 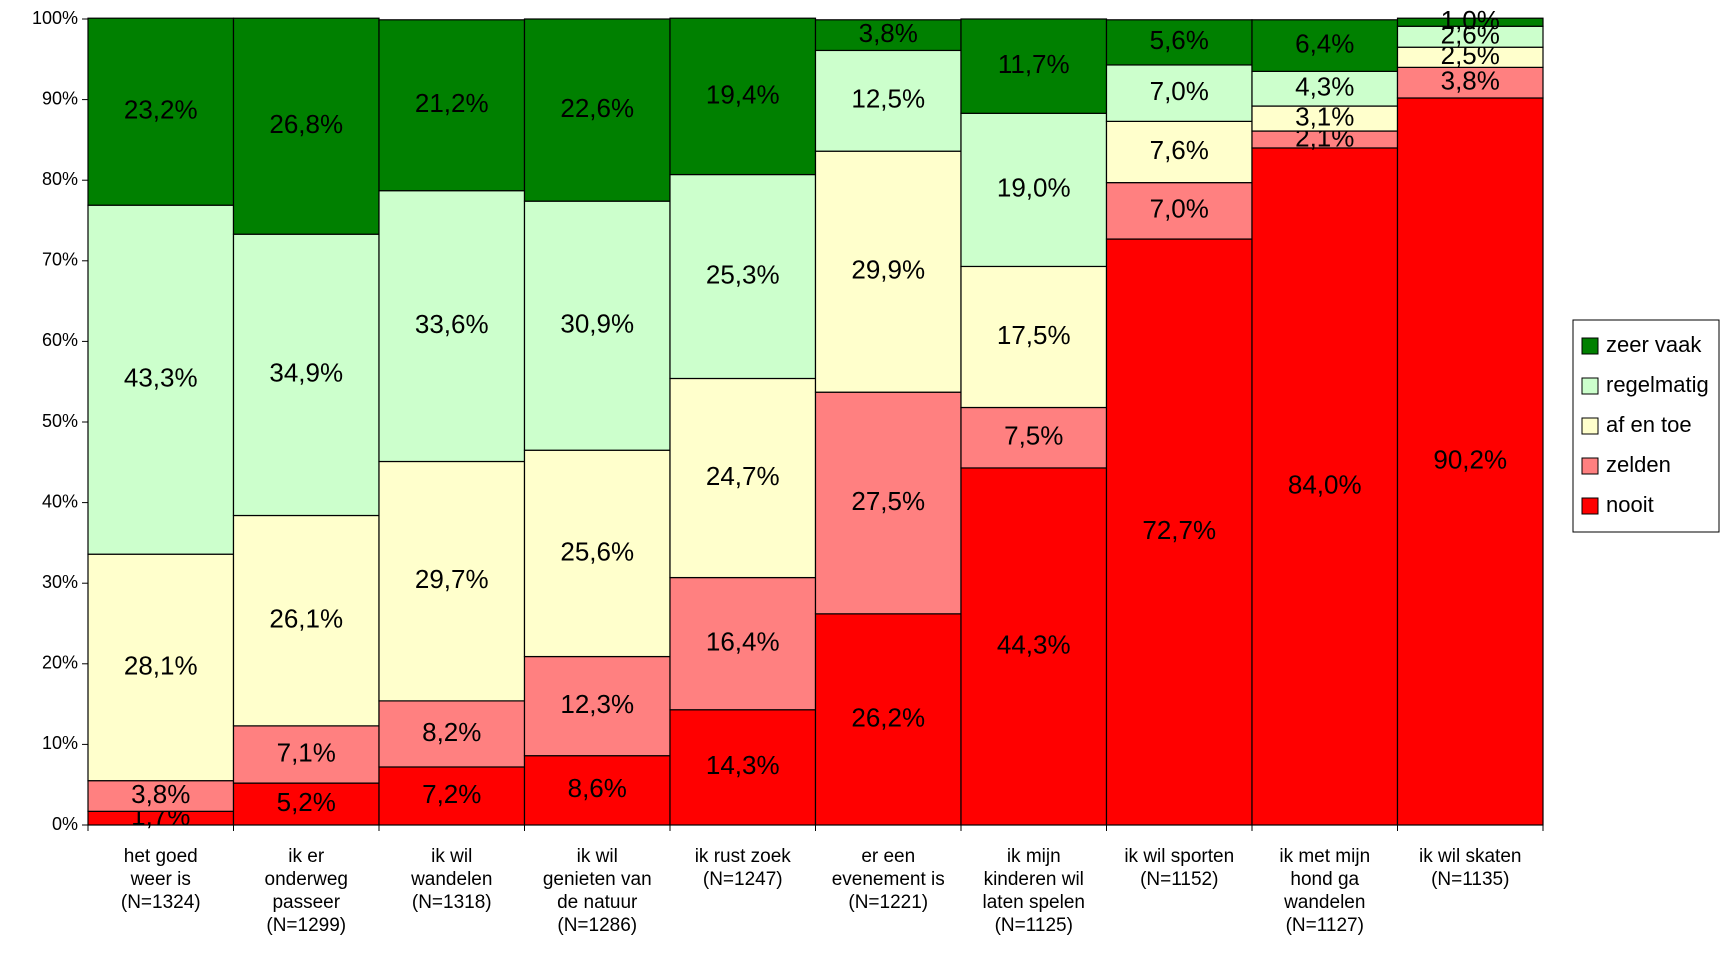 I want to click on data-label: 43,3%, so click(x=161, y=378).